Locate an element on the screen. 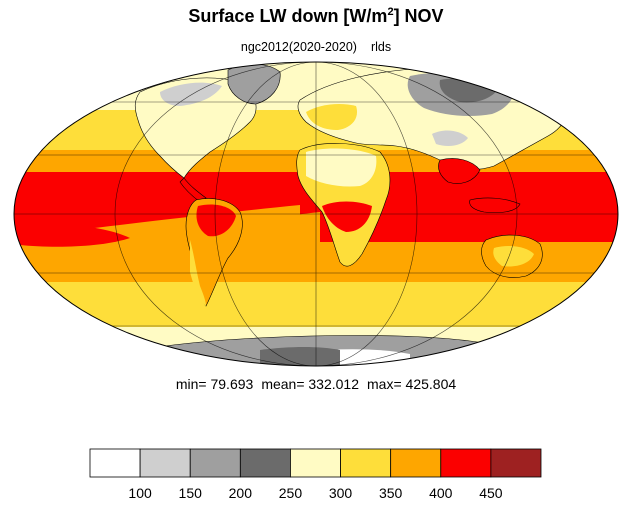 The height and width of the screenshot is (505, 632). amazon-red is located at coordinates (216, 220).